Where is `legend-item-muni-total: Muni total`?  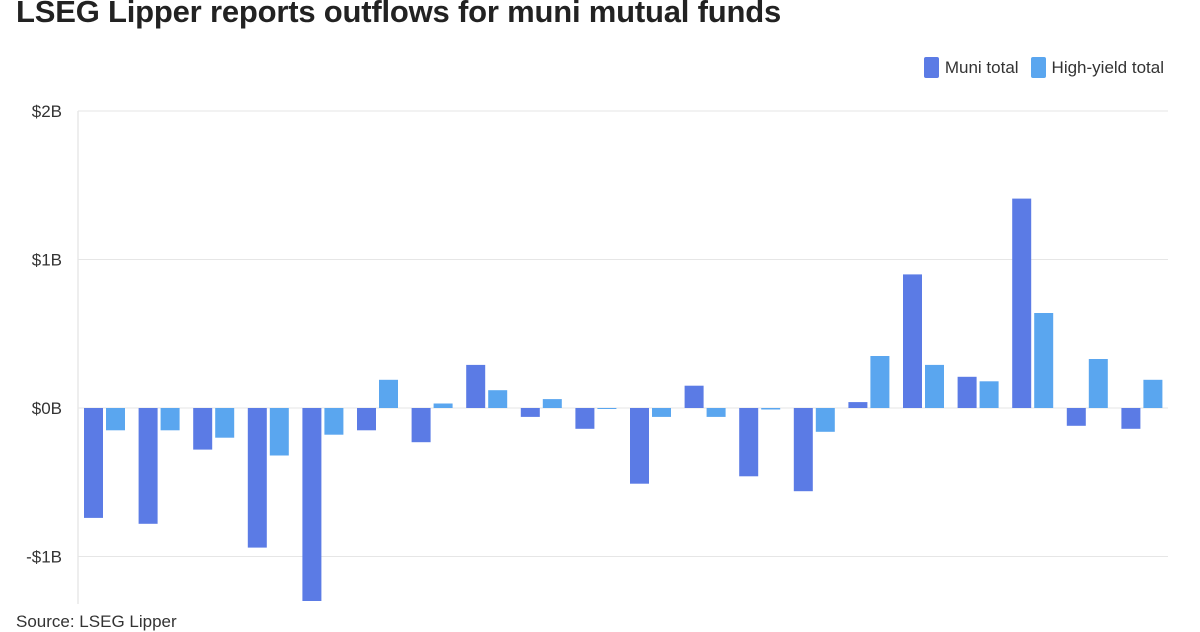 legend-item-muni-total: Muni total is located at coordinates (971, 67).